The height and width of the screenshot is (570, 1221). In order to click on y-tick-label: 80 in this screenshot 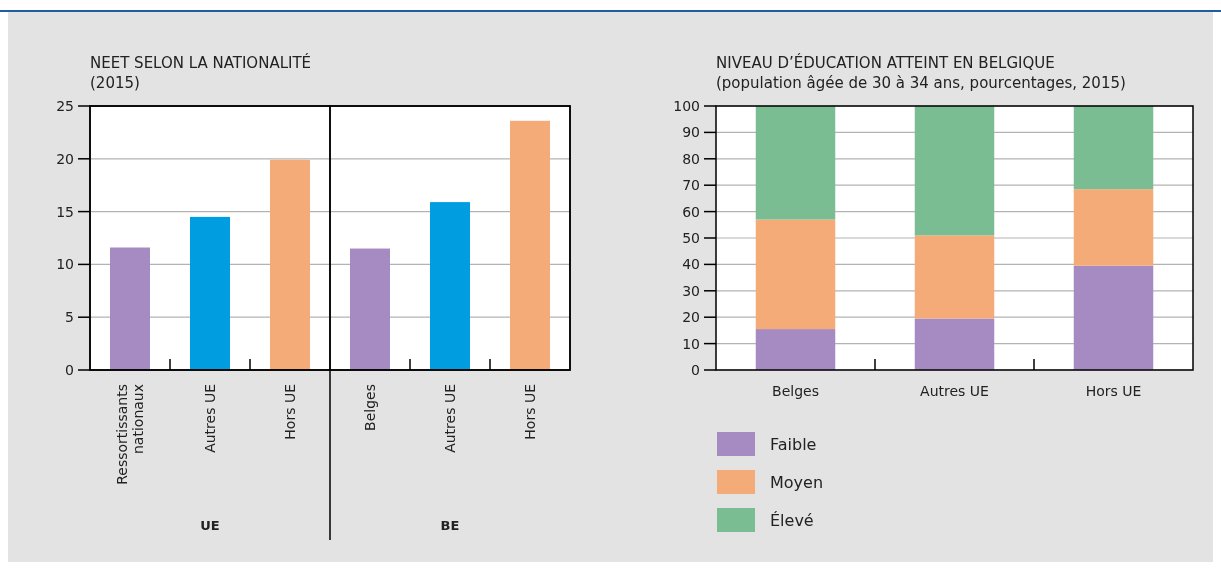, I will do `click(691, 158)`.